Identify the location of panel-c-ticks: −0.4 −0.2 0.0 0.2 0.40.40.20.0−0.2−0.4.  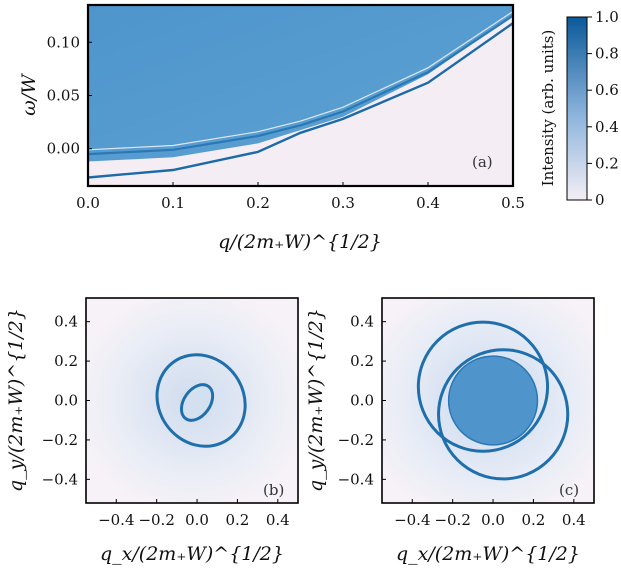
(462, 421).